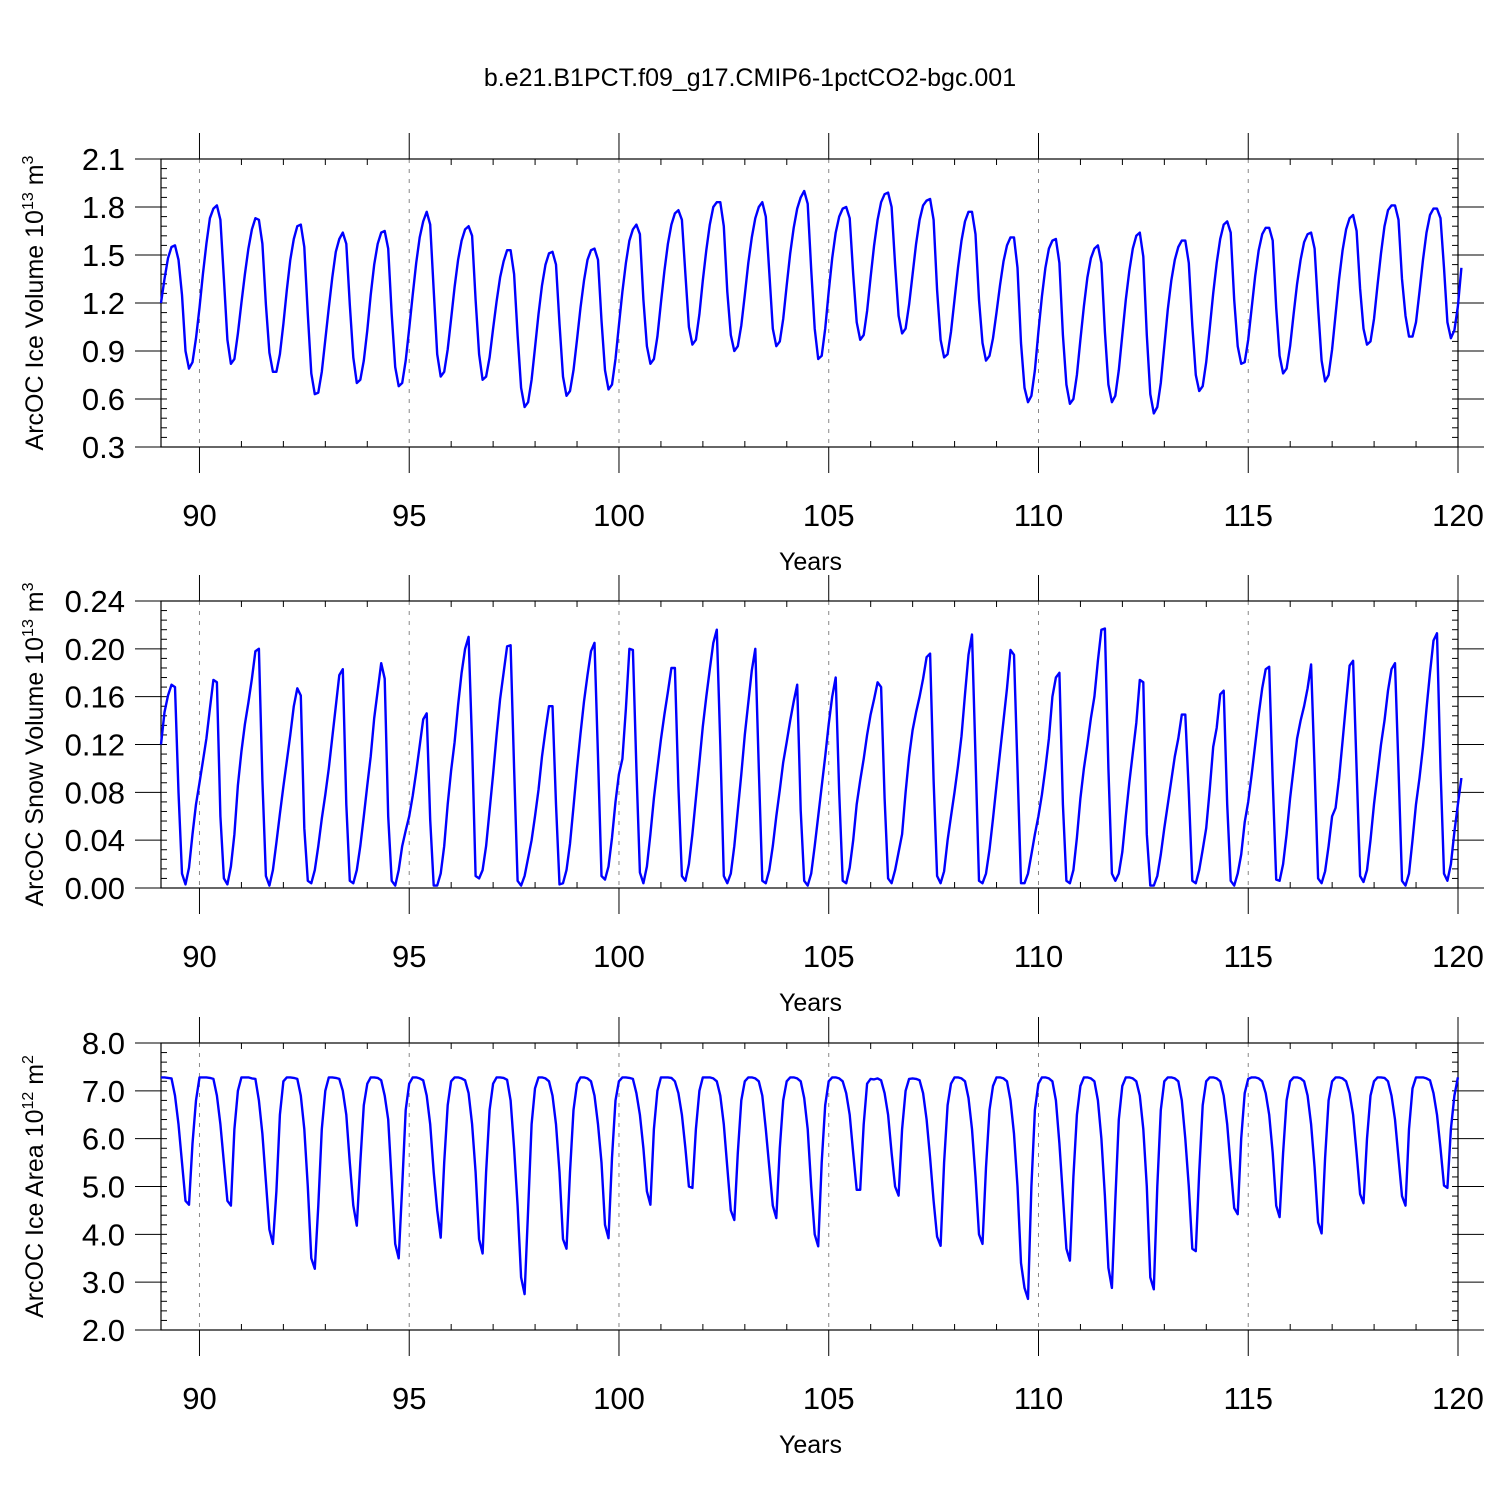  I want to click on snow-volume-x-tick-label: 95, so click(409, 956).